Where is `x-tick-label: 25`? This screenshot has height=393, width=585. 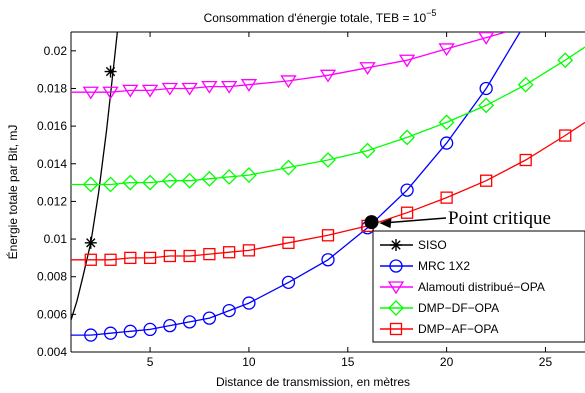 x-tick-label: 25 is located at coordinates (546, 362).